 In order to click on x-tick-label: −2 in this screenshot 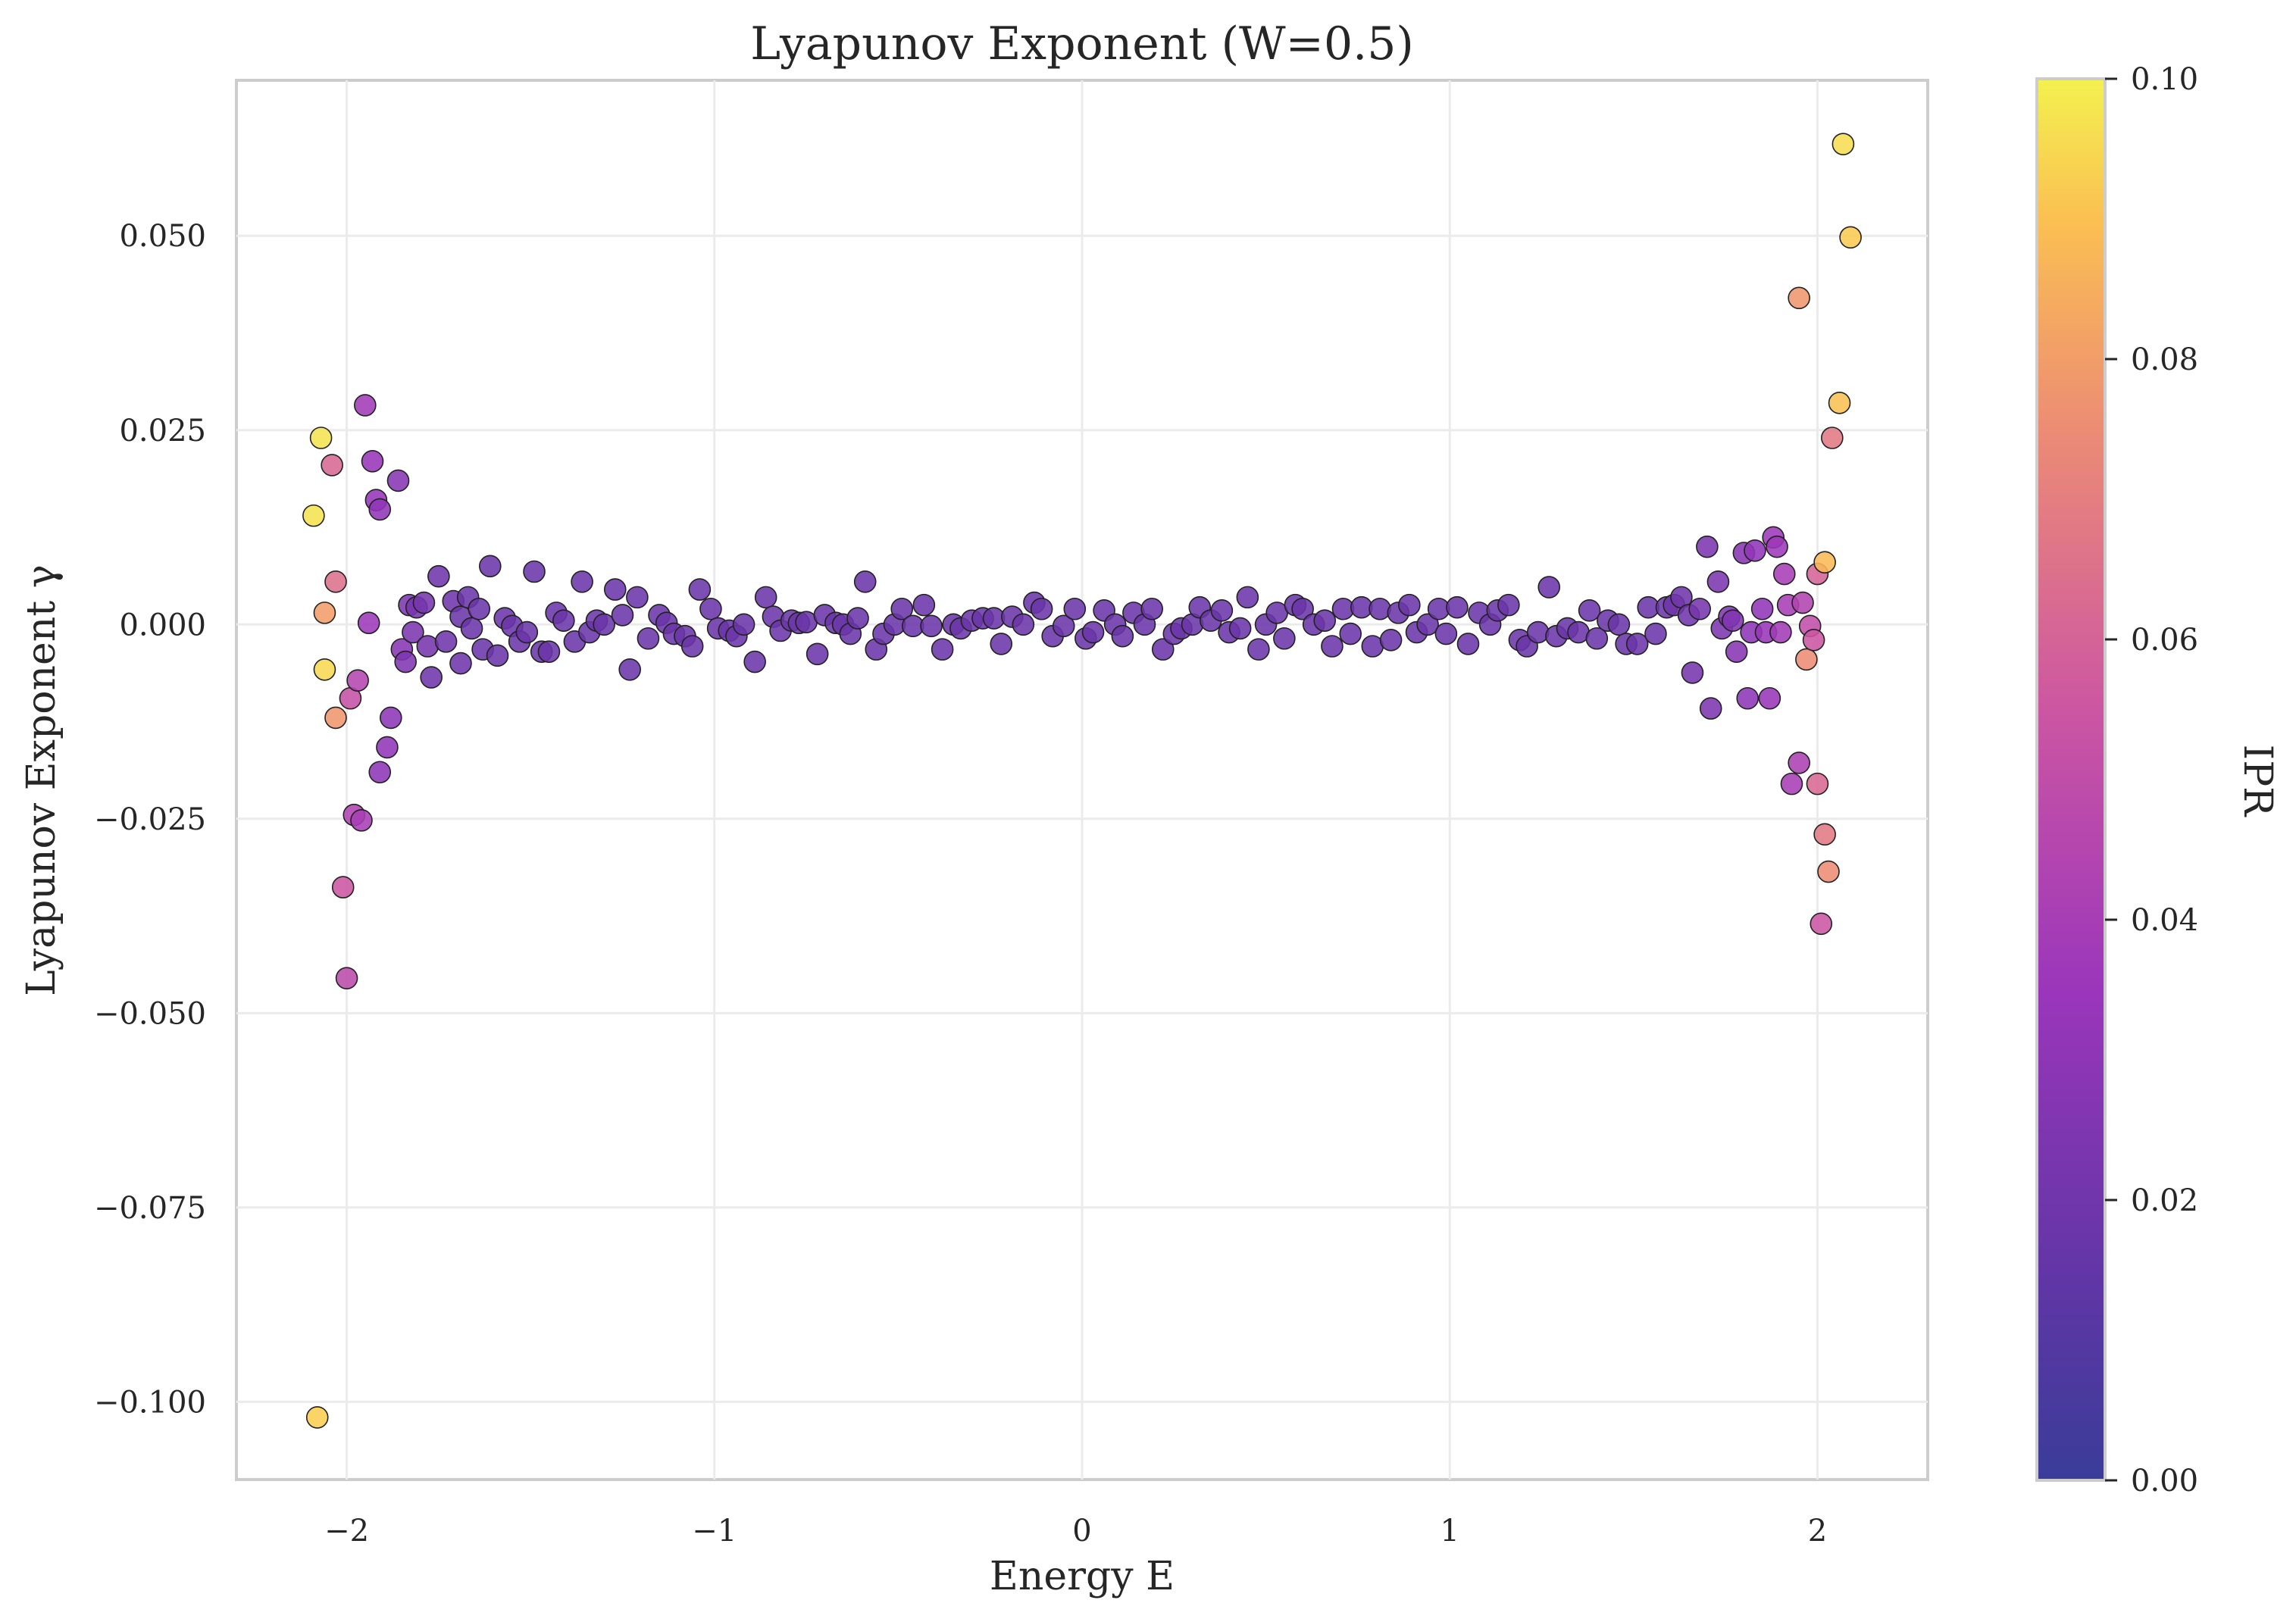, I will do `click(347, 1531)`.